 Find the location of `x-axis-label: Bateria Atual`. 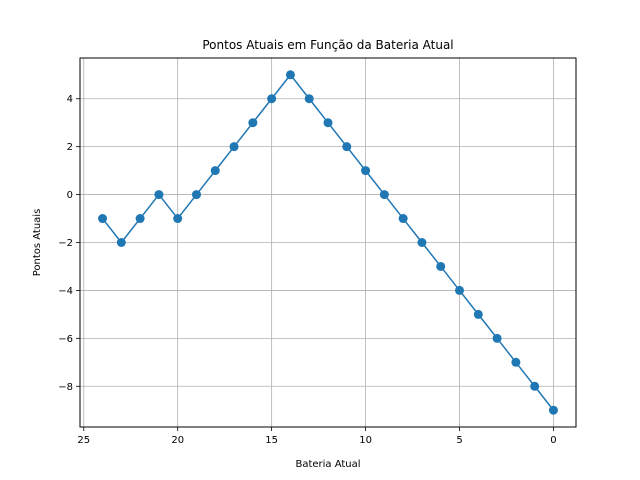

x-axis-label: Bateria Atual is located at coordinates (327, 464).